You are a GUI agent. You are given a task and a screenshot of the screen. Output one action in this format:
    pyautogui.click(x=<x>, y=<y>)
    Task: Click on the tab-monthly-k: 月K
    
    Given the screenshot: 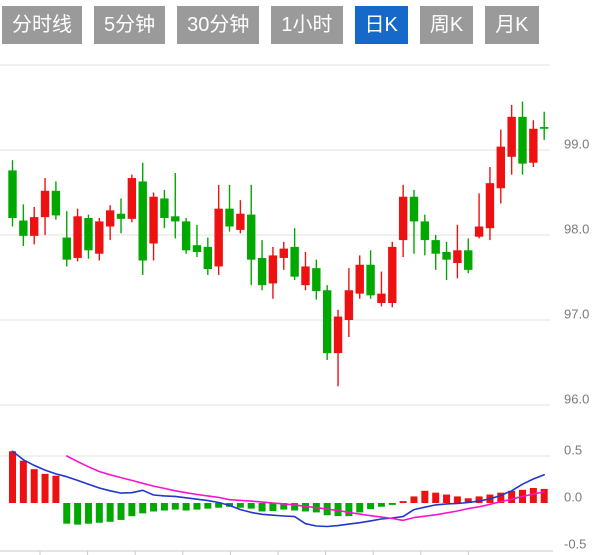 What is the action you would take?
    pyautogui.click(x=512, y=25)
    